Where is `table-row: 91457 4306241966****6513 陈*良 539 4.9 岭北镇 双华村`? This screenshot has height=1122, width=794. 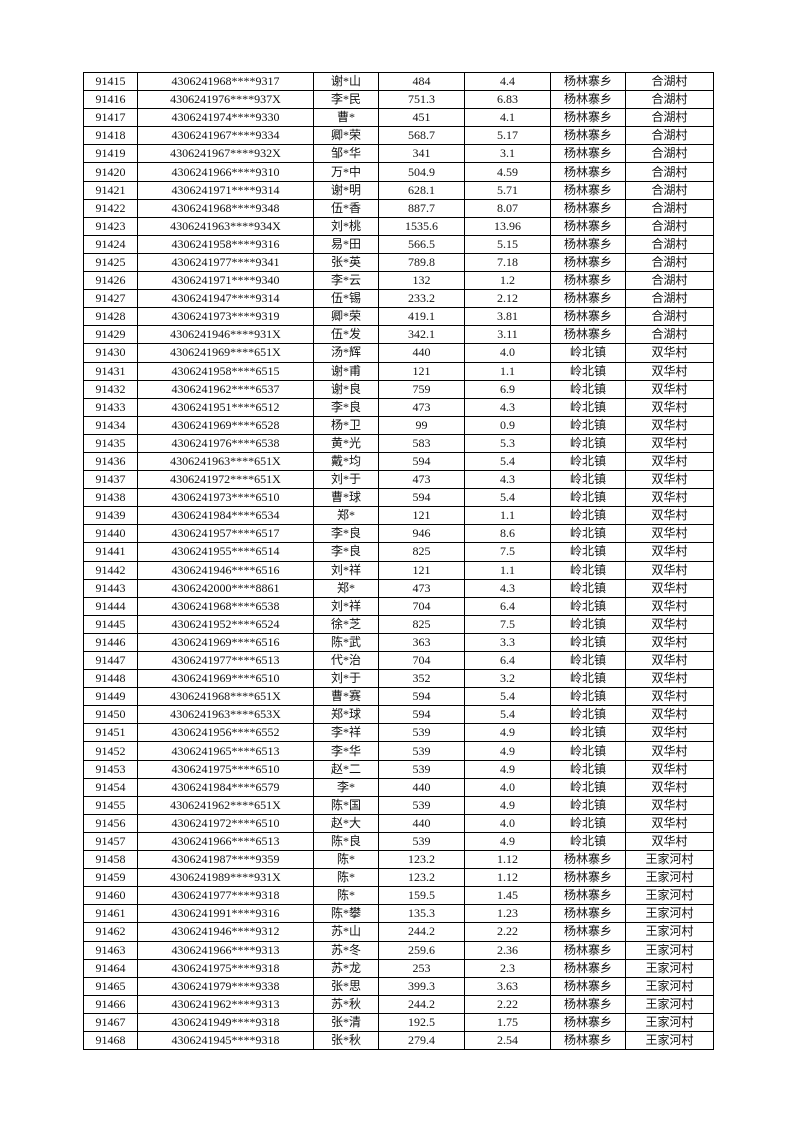 table-row: 91457 4306241966****6513 陈*良 539 4.9 岭北镇 双华村 is located at coordinates (398, 841).